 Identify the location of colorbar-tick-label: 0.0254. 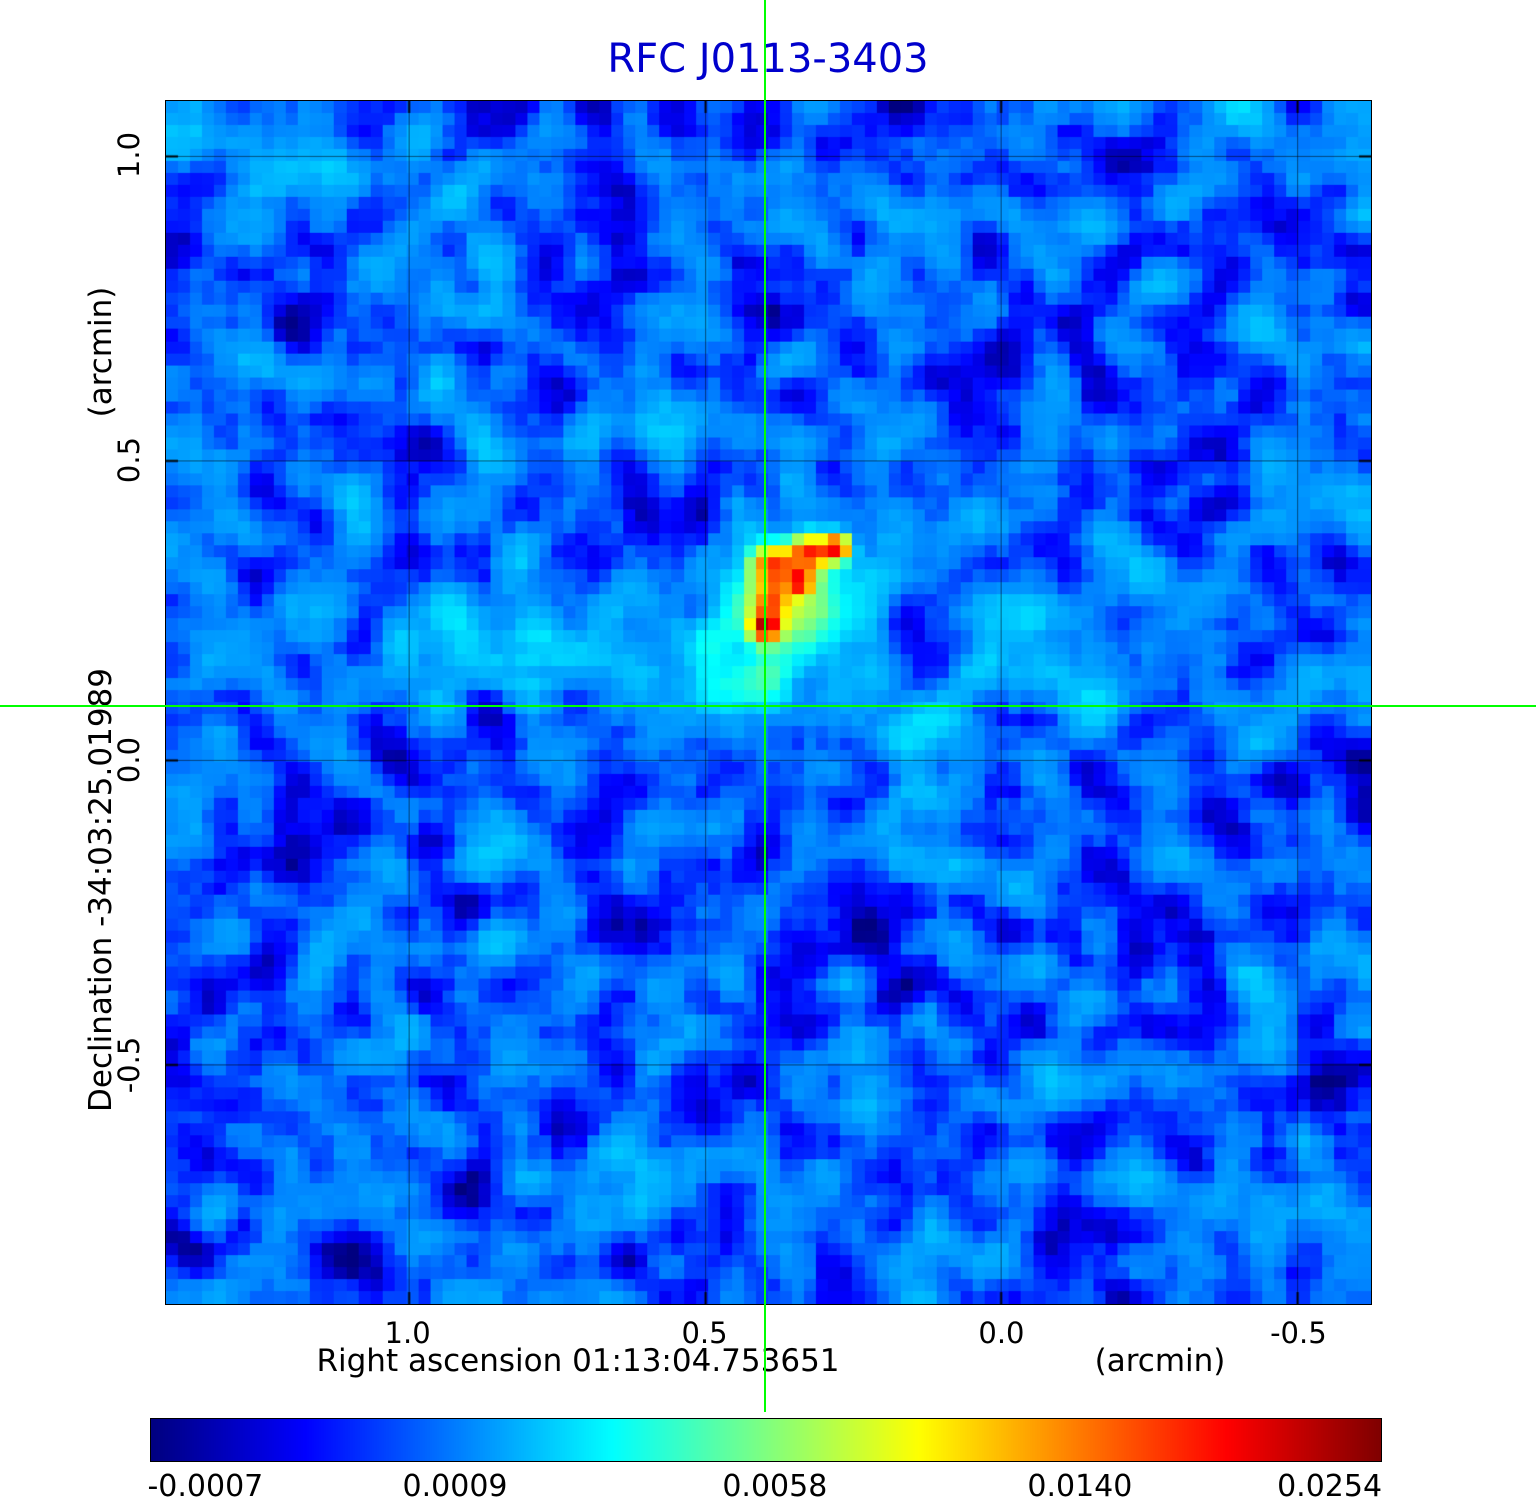
(1330, 1486).